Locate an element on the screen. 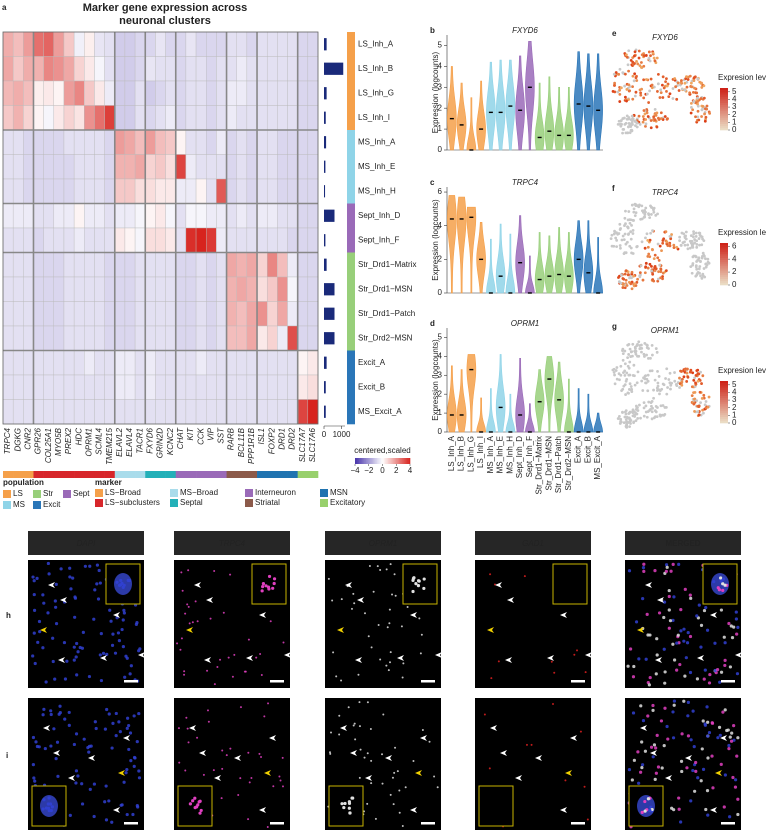 The image size is (766, 840). legend-swatch is located at coordinates (7, 494).